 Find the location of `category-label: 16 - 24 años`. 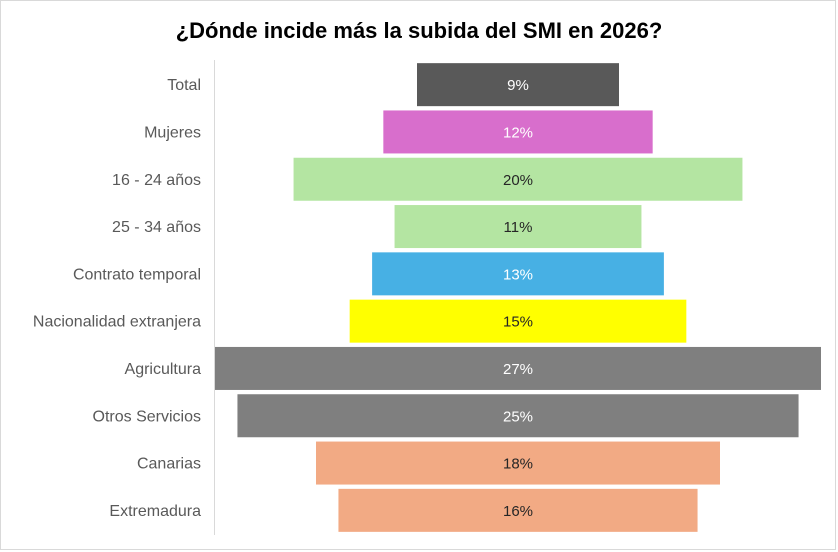

category-label: 16 - 24 años is located at coordinates (156, 180).